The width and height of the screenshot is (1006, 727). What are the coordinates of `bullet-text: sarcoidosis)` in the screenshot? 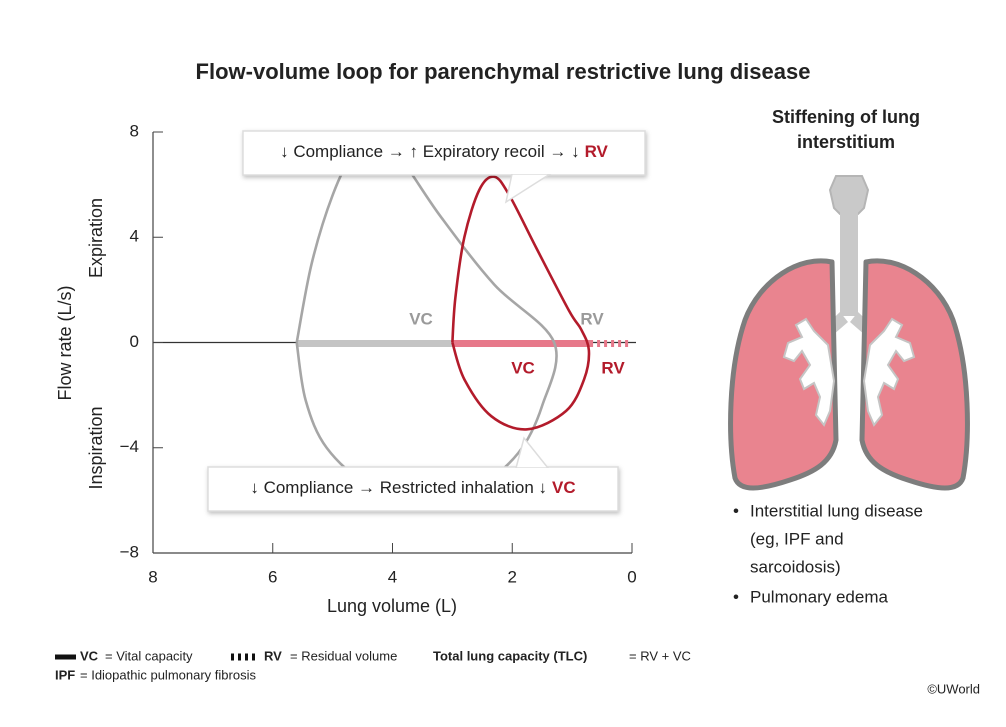 It's located at (795, 566).